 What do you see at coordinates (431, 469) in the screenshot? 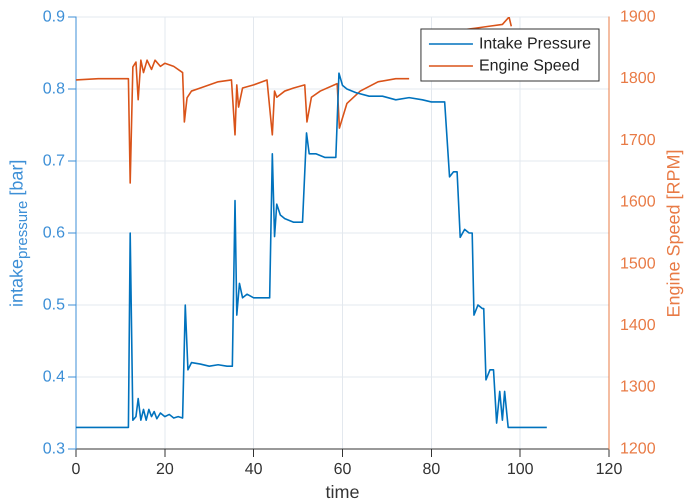
I see `x-tick-label: 80` at bounding box center [431, 469].